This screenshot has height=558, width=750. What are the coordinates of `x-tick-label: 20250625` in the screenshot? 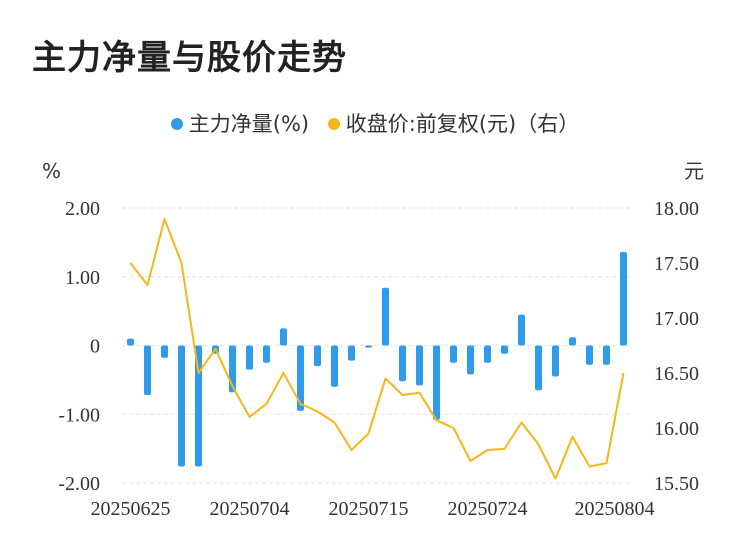 It's located at (131, 509).